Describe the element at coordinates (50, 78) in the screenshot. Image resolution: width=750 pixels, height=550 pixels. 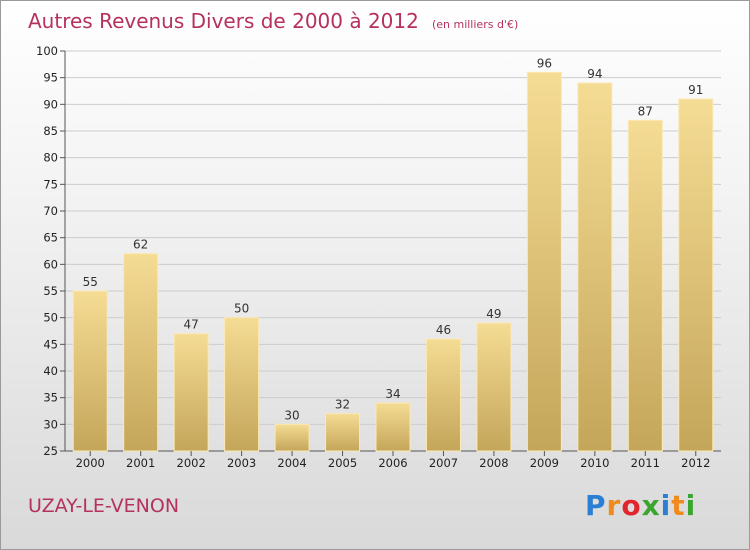
I see `y-tick-label: 95` at that location.